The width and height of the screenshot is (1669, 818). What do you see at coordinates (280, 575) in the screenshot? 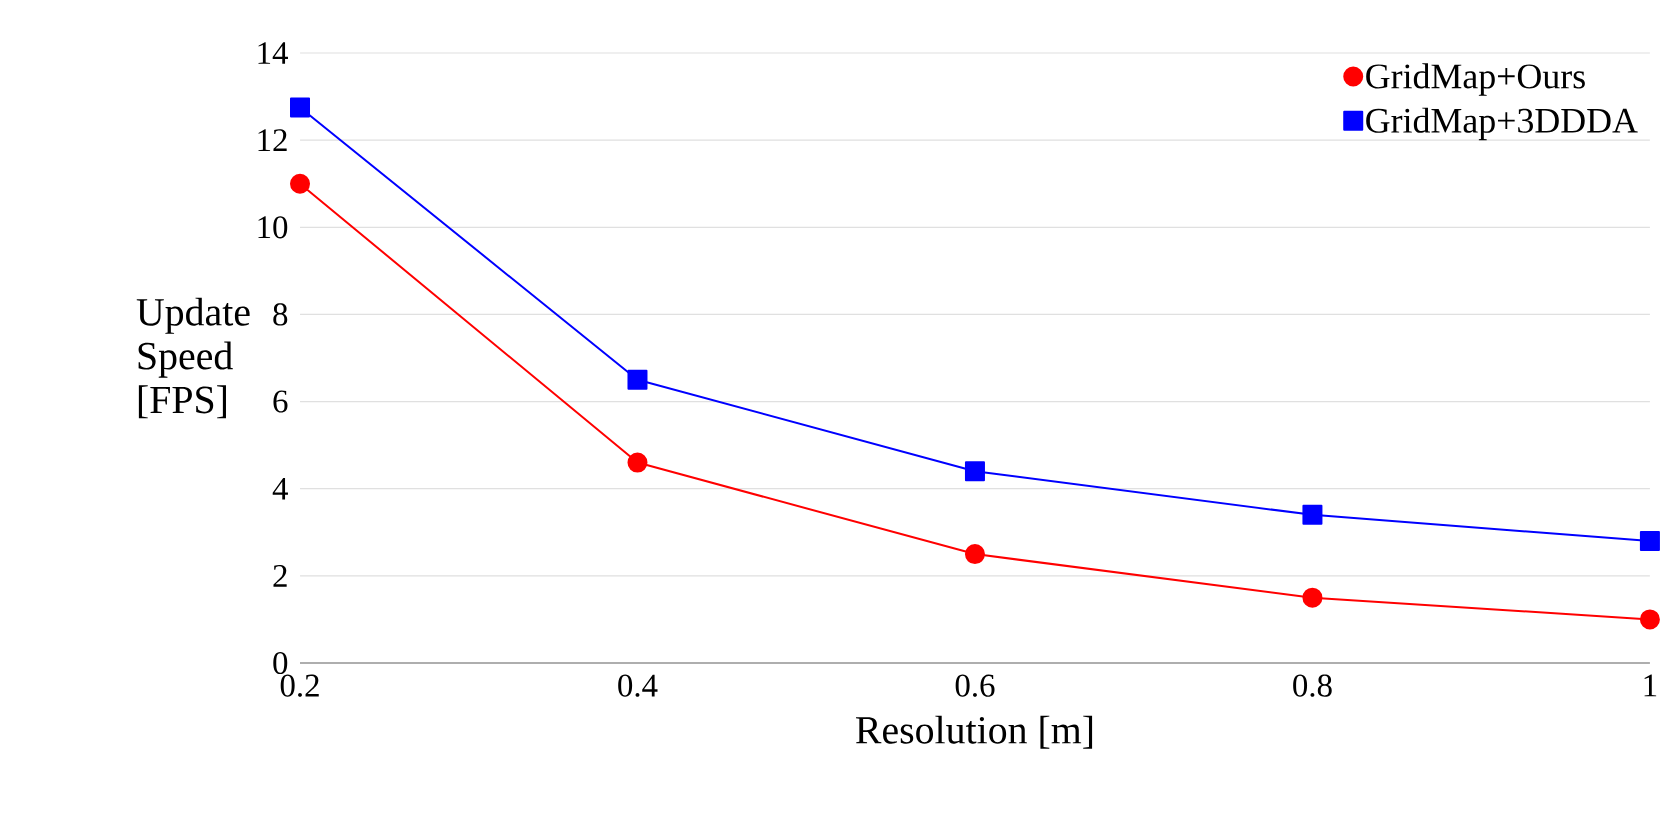
I see `y-tick-label: 2` at bounding box center [280, 575].